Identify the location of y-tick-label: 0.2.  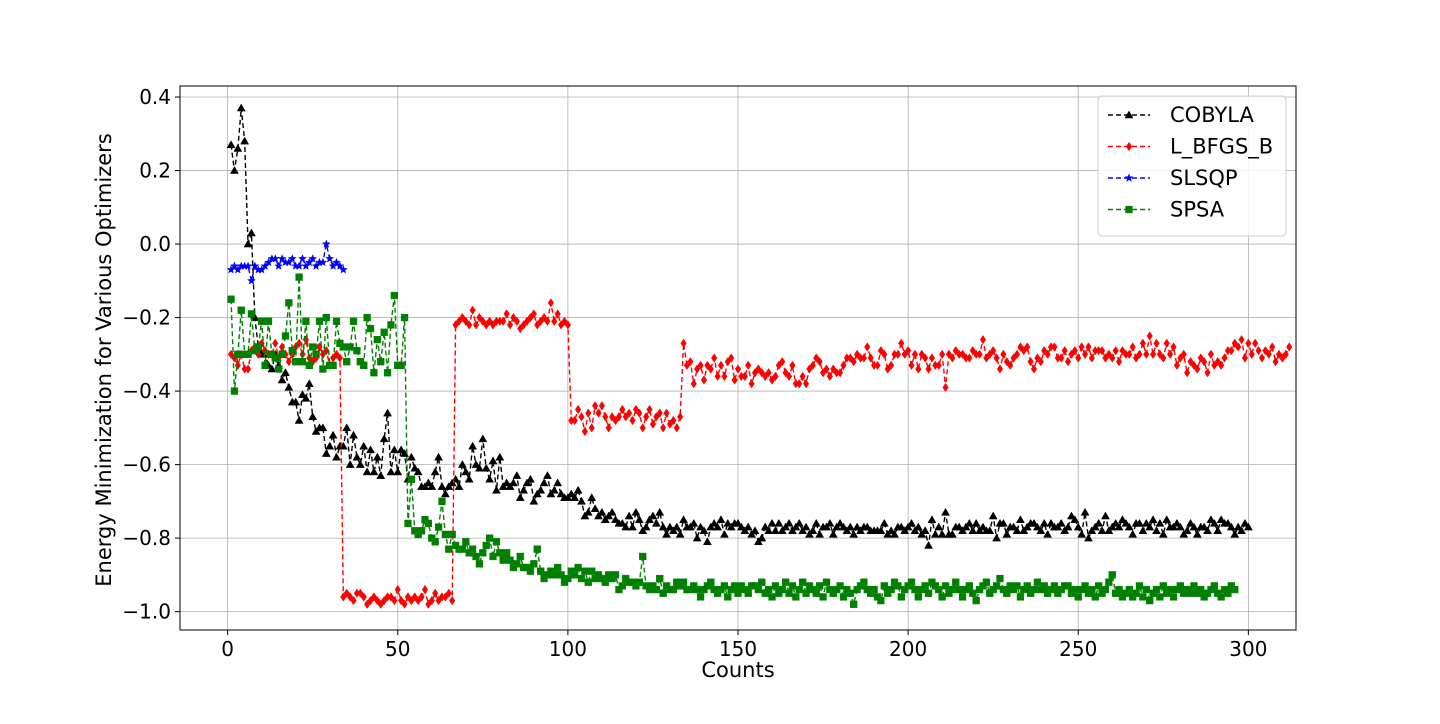
(155, 171).